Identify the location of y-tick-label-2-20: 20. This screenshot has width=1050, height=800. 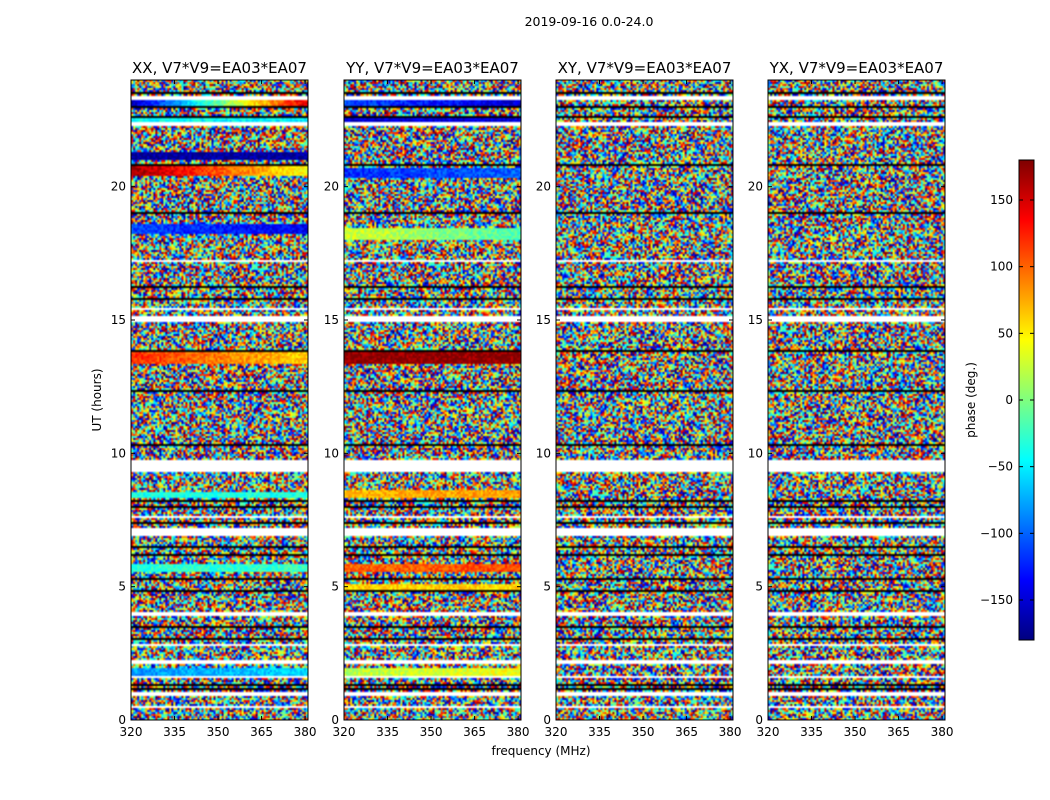
(543, 187).